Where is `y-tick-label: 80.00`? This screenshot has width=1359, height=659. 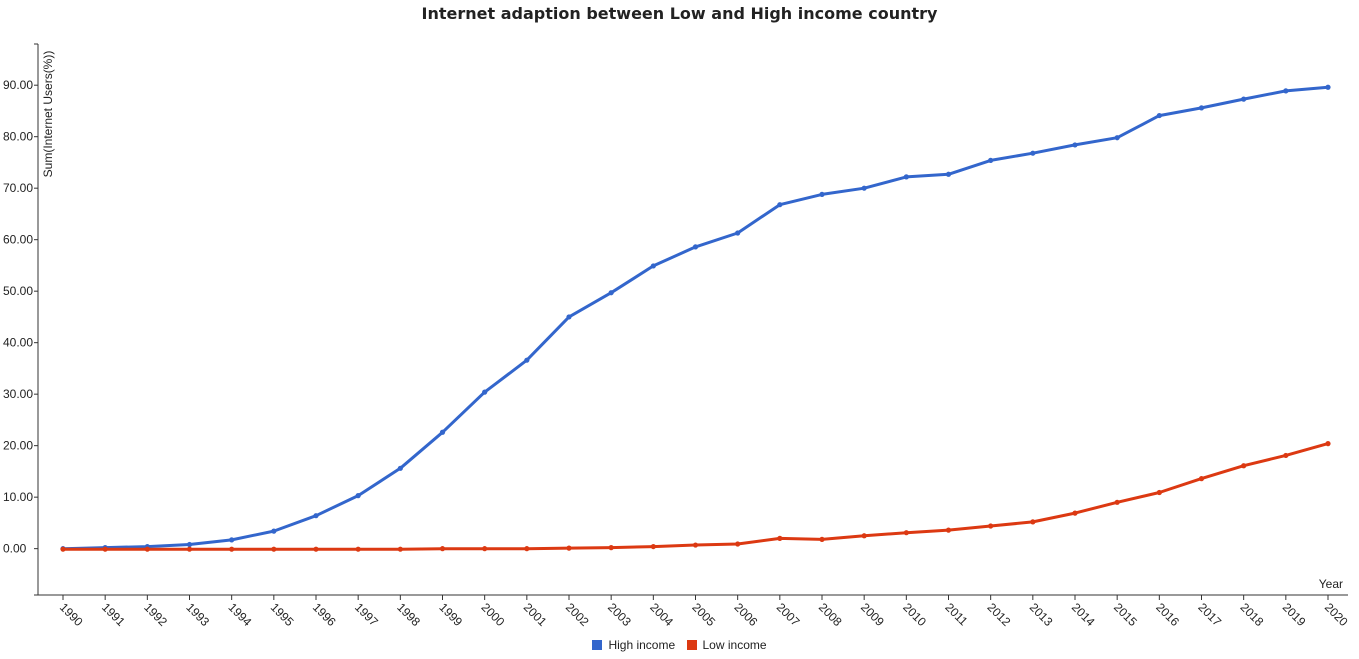 y-tick-label: 80.00 is located at coordinates (18, 137).